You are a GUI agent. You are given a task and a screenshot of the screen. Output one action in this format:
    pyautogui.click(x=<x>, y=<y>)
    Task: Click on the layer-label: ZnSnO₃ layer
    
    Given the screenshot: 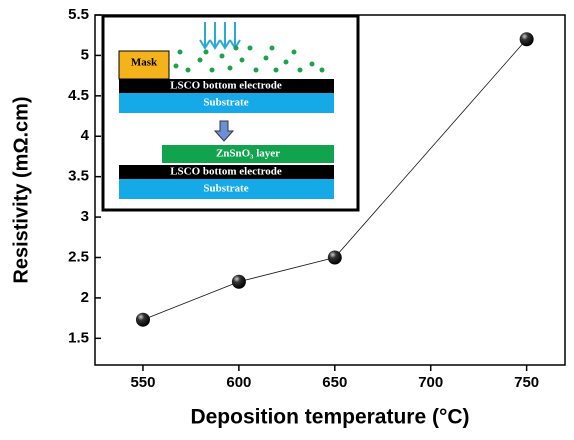 What is the action you would take?
    pyautogui.click(x=248, y=154)
    